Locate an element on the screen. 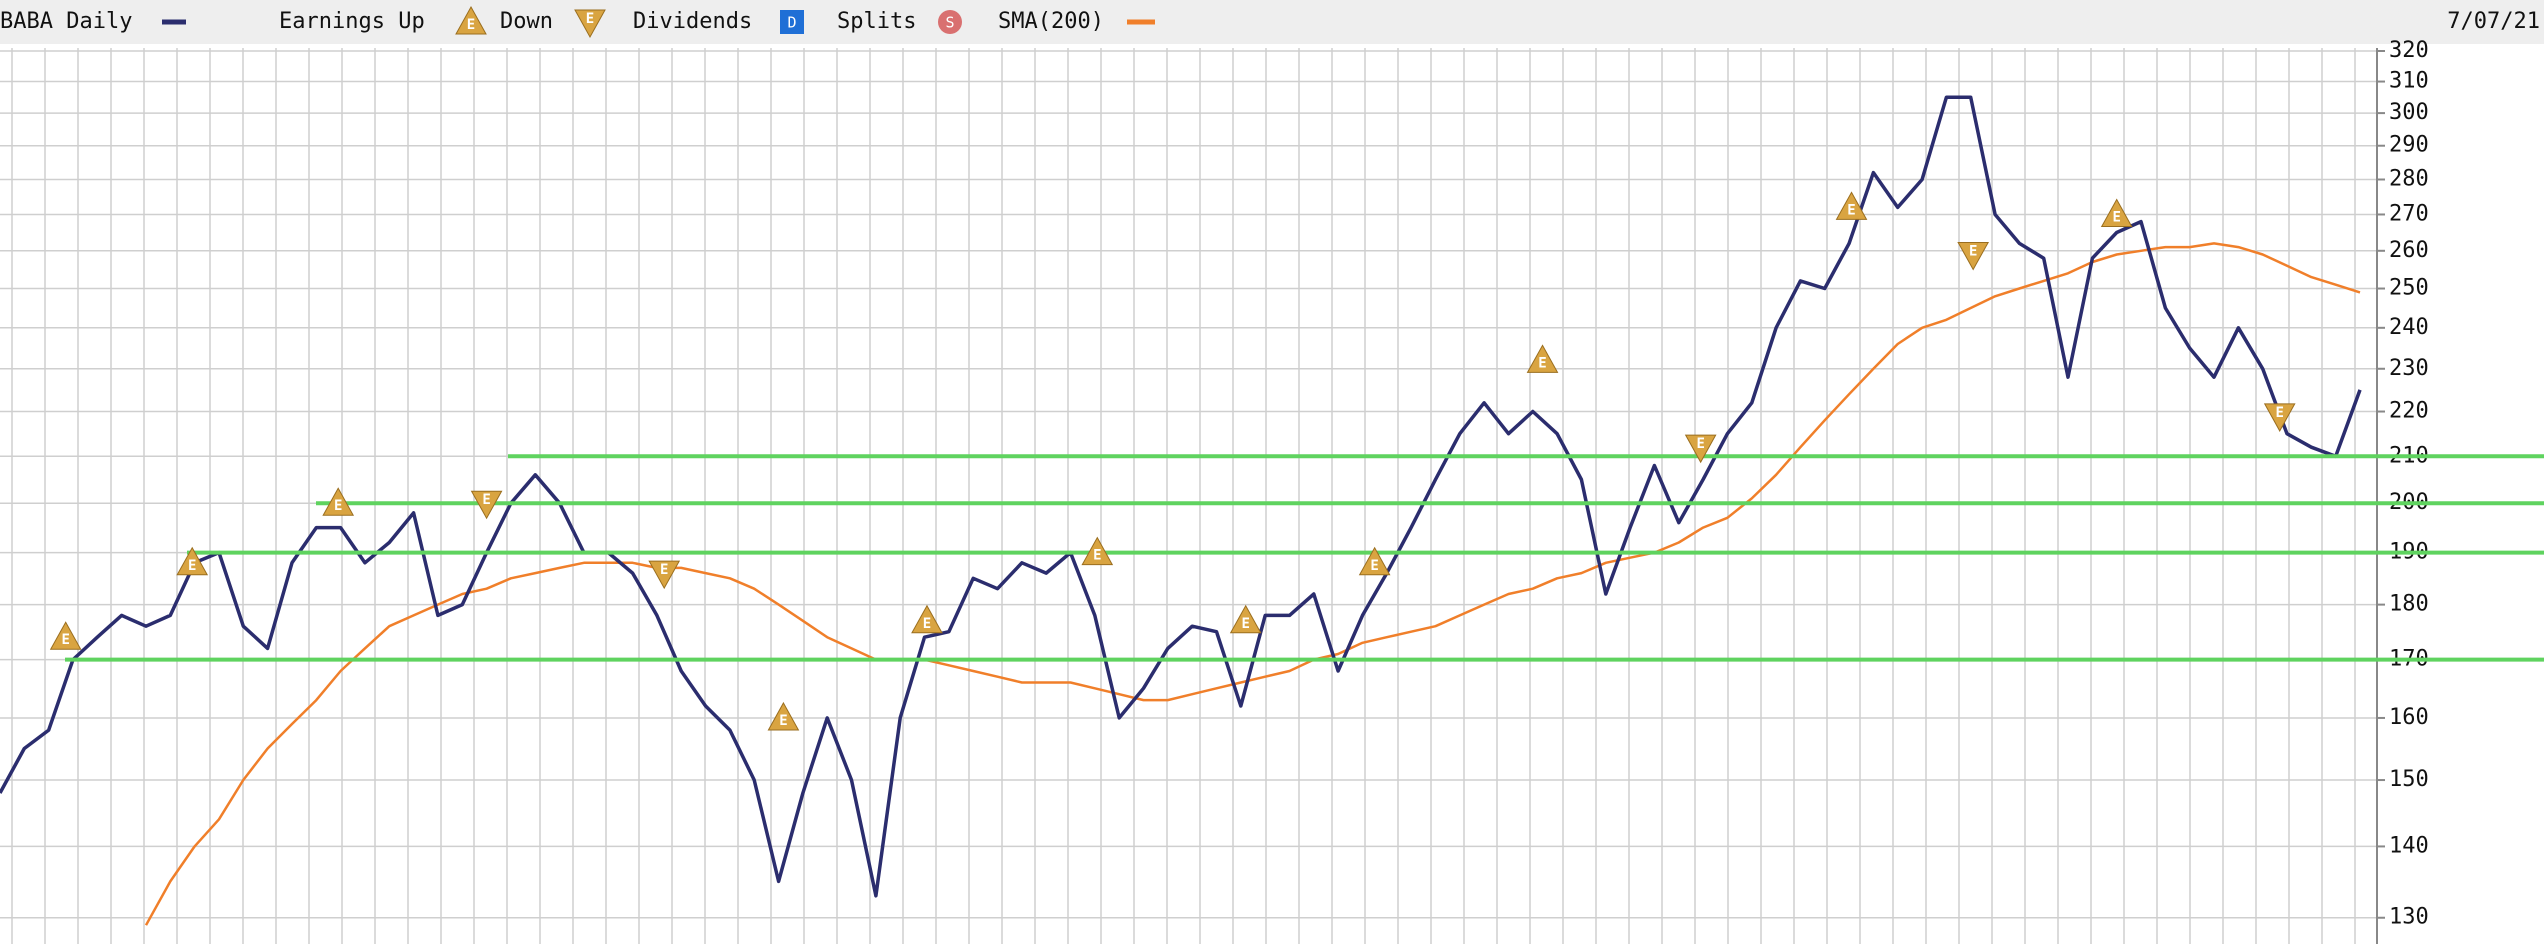 The height and width of the screenshot is (944, 2544). legend-dividend-letter: D is located at coordinates (791, 23).